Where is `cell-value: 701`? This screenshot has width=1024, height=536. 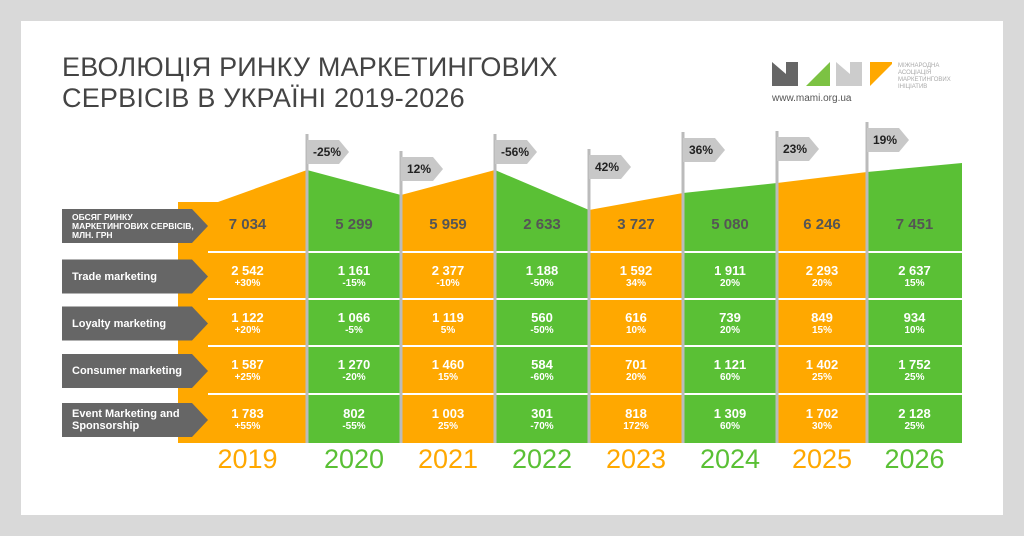 cell-value: 701 is located at coordinates (636, 364).